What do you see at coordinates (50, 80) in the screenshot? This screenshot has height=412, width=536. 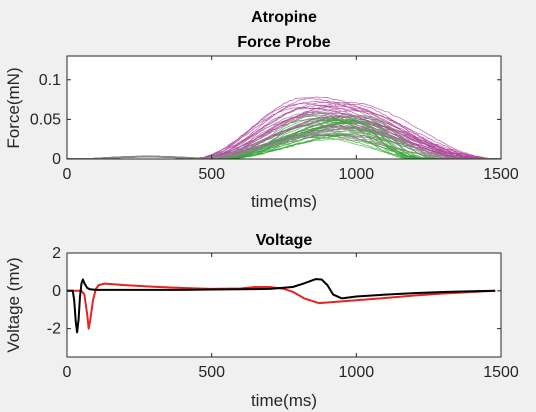 I see `y-tick-label: 0.1` at bounding box center [50, 80].